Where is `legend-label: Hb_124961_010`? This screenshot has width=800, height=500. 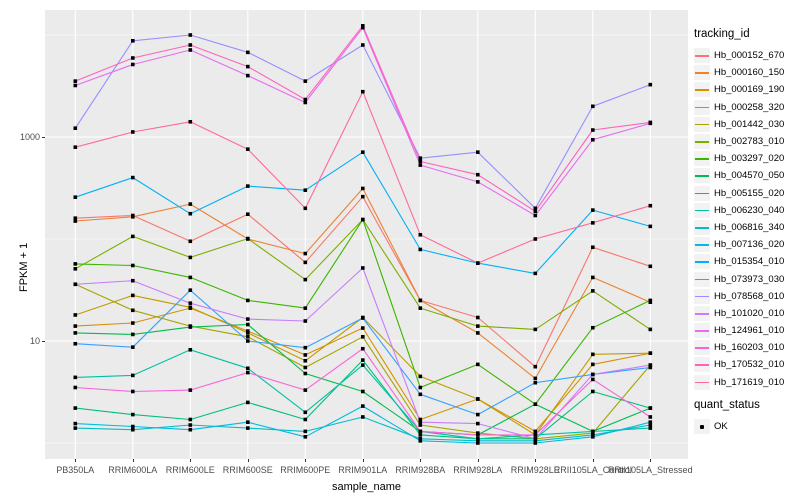 legend-label: Hb_124961_010 is located at coordinates (749, 331).